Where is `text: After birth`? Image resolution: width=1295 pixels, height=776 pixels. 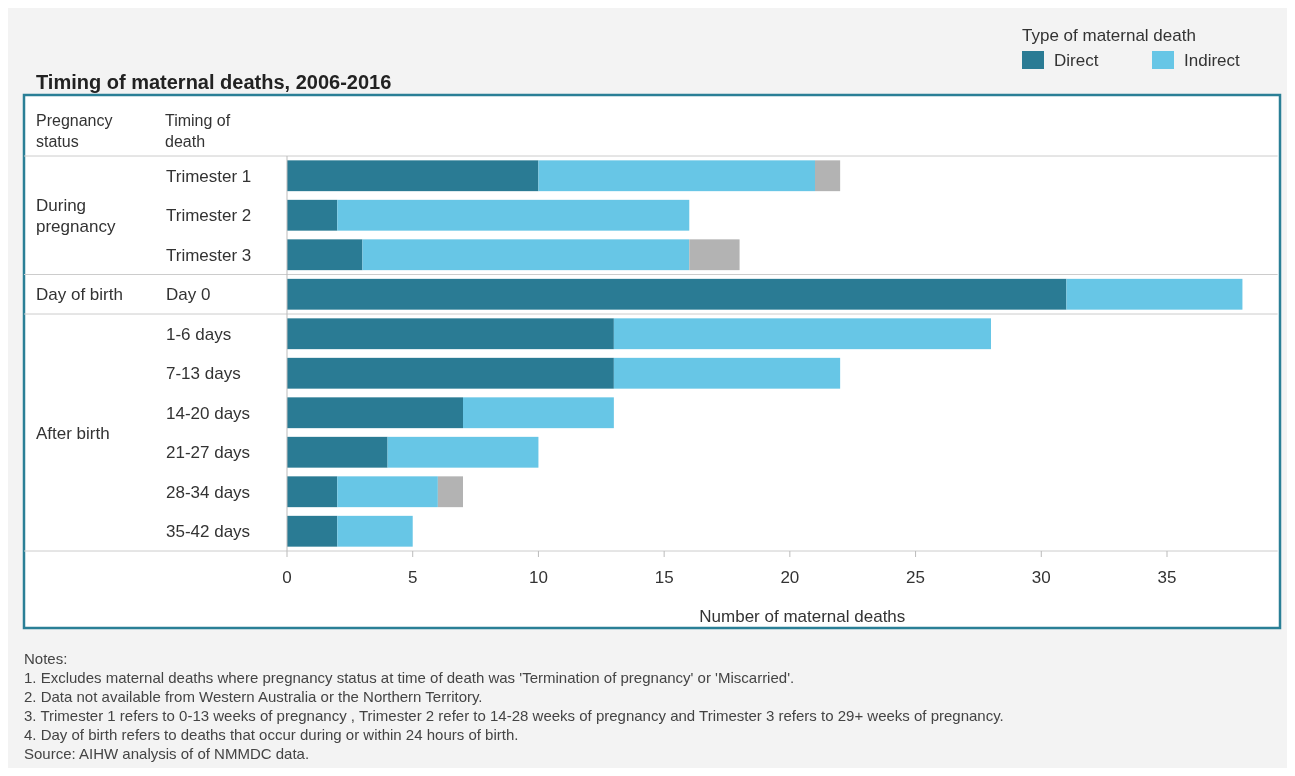 text: After birth is located at coordinates (73, 433).